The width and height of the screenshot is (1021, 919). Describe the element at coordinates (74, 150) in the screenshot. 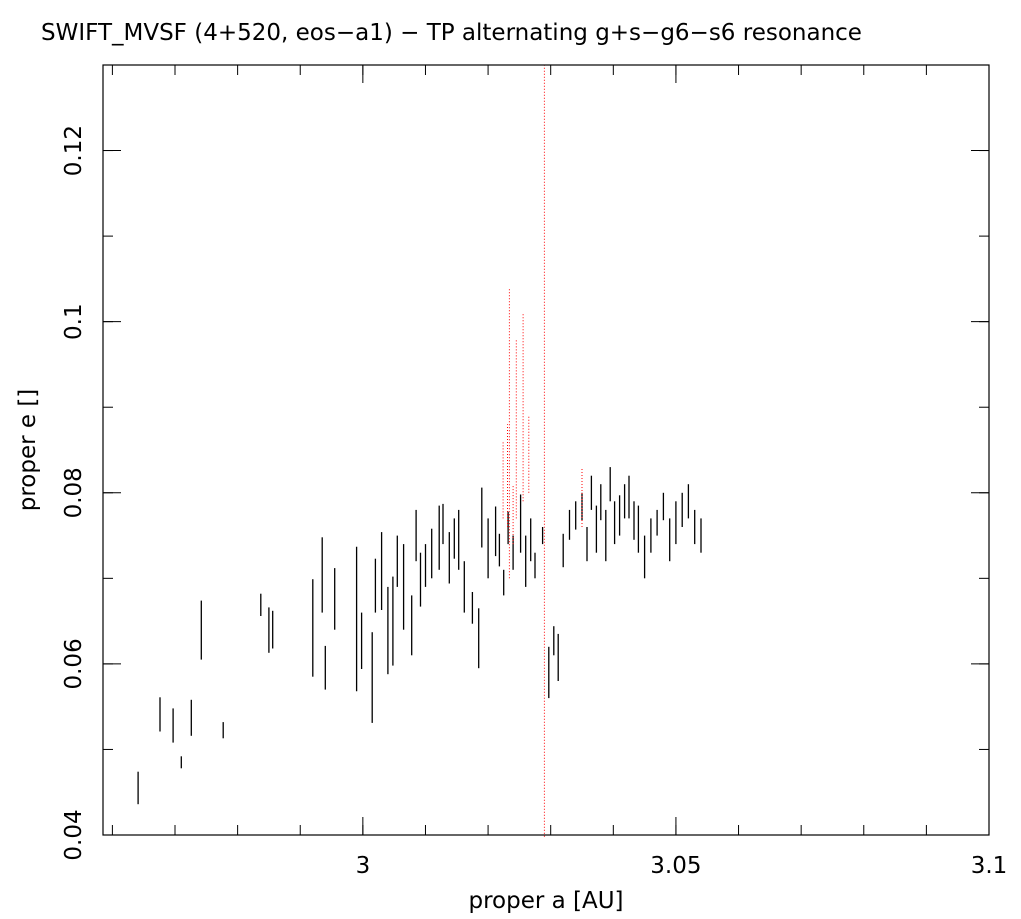

I see `y-tick-label: 0.12` at that location.